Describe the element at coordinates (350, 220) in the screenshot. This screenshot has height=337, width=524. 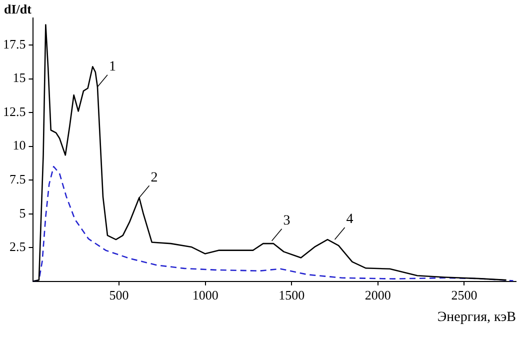
I see `annotation: 4` at that location.